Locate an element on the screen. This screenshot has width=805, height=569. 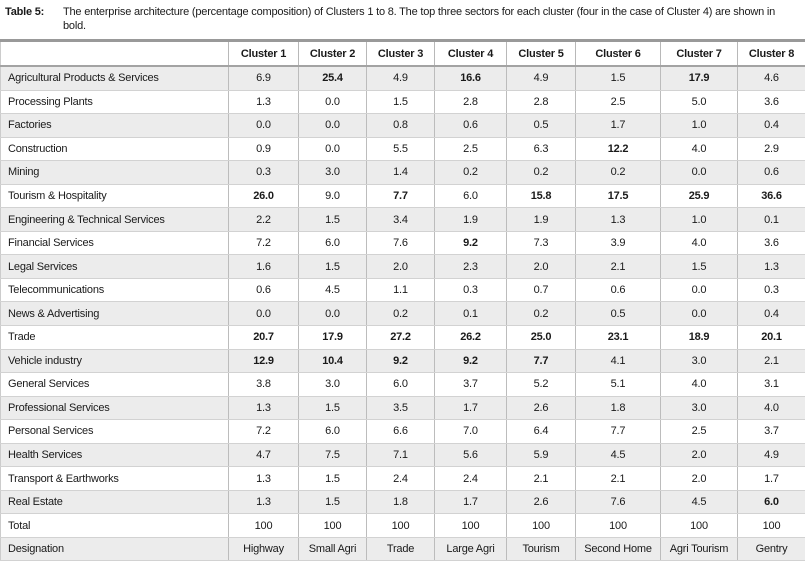
value-cell: 3.0 is located at coordinates (699, 408).